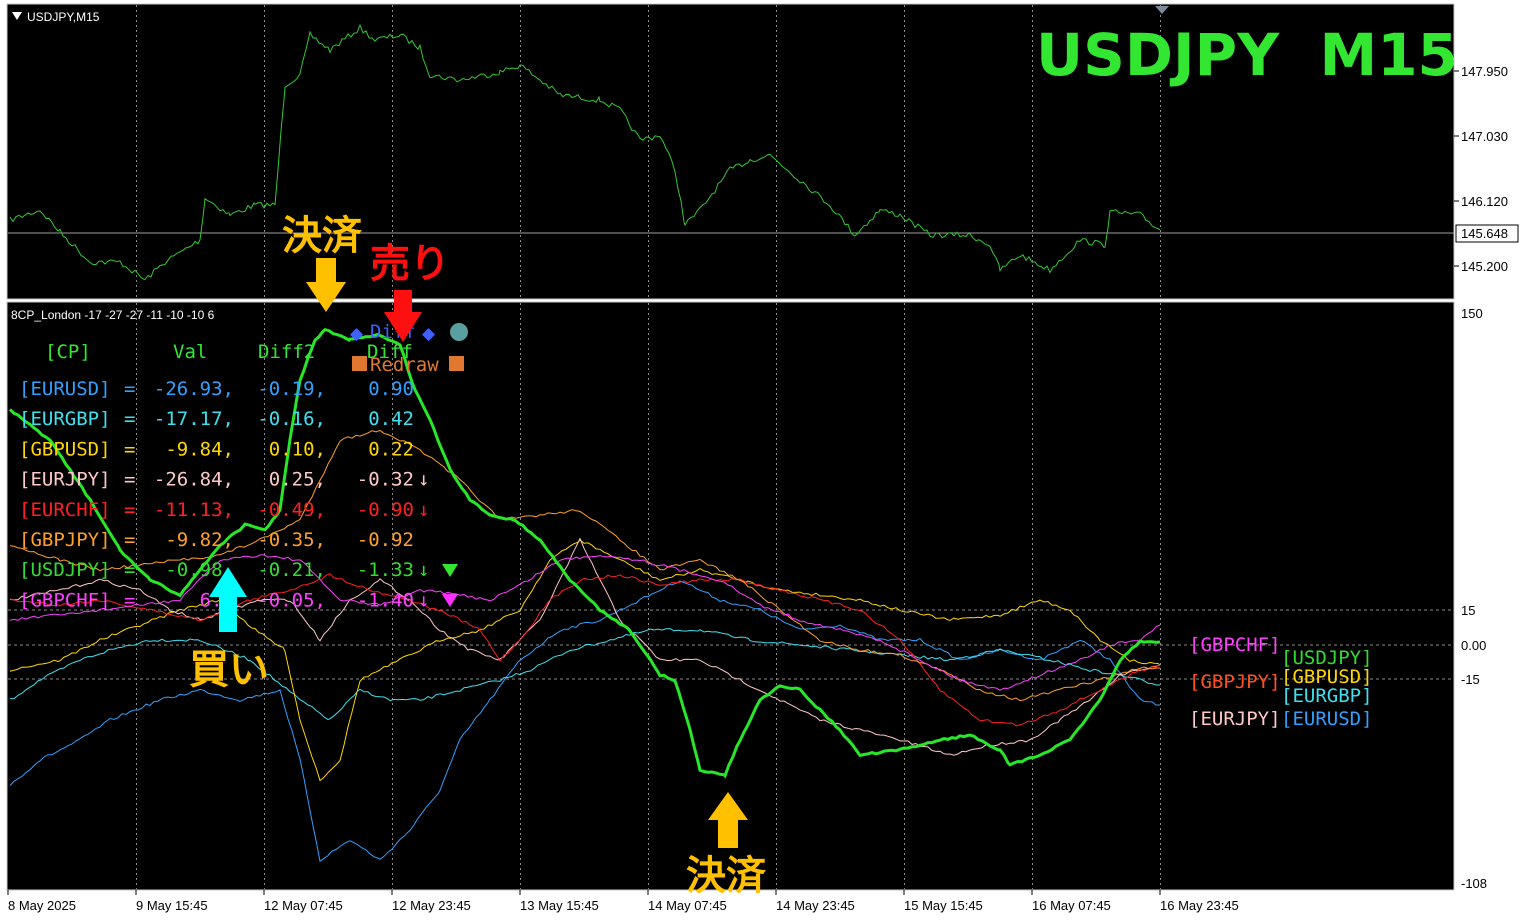  What do you see at coordinates (1199, 905) in the screenshot?
I see `time-label-9: 16 May 23:45` at bounding box center [1199, 905].